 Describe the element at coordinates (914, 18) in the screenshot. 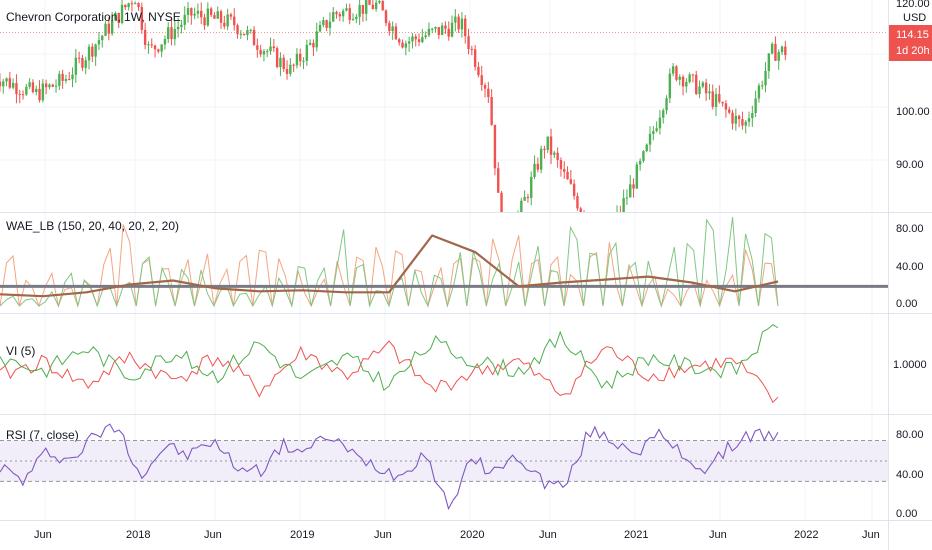

I see `price-currency: USD` at that location.